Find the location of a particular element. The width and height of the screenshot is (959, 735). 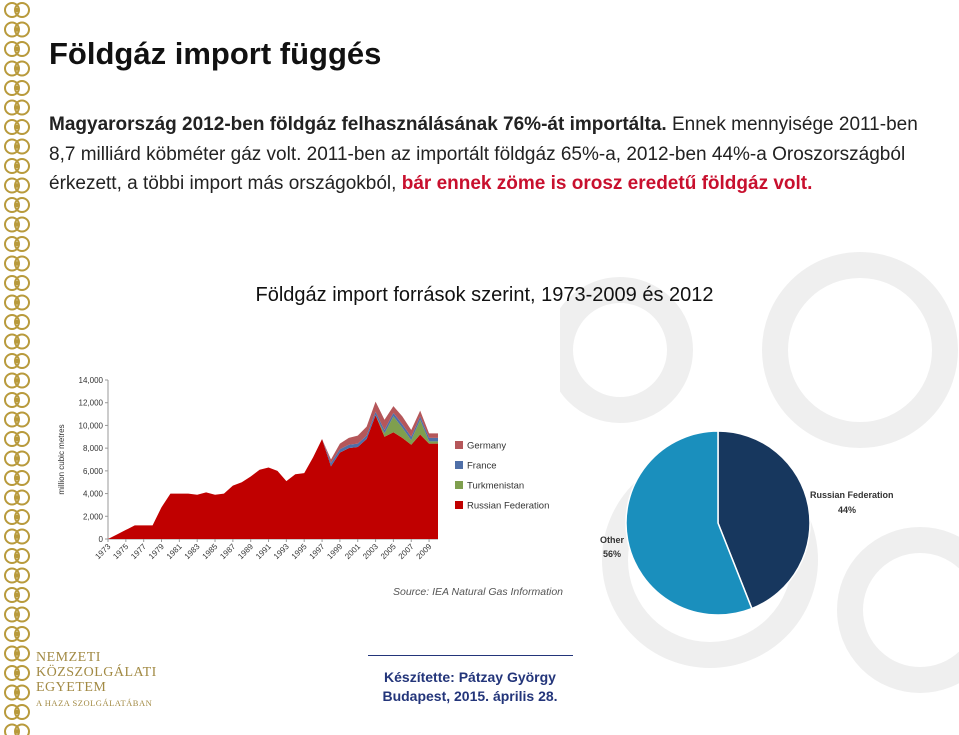

y-tick-label: 10,000 is located at coordinates (91, 425).